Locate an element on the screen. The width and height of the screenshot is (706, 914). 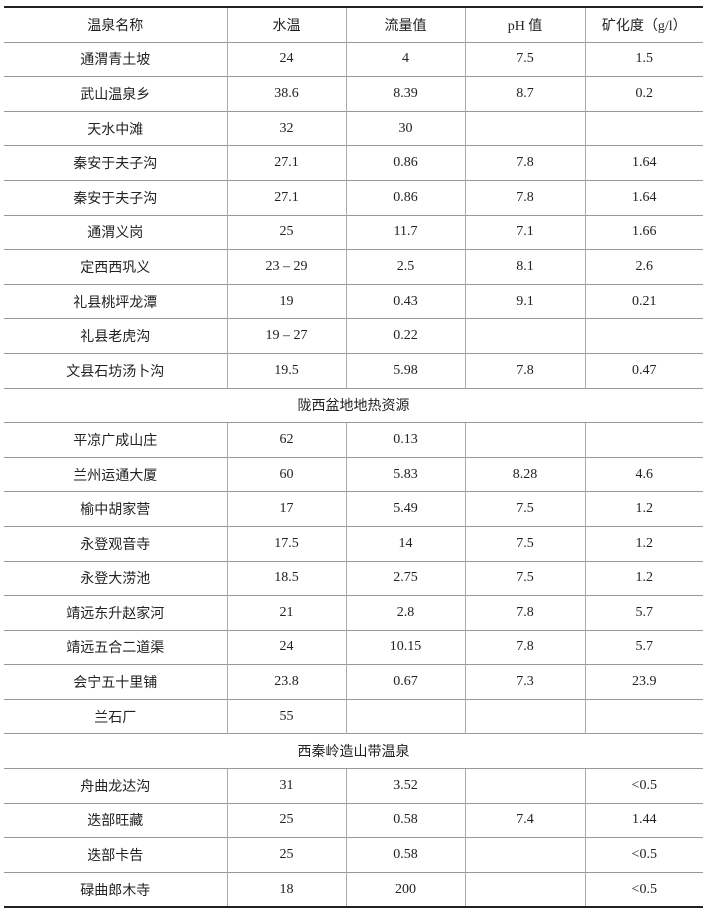
cell-name: 永登大涝池 is located at coordinates (115, 578).